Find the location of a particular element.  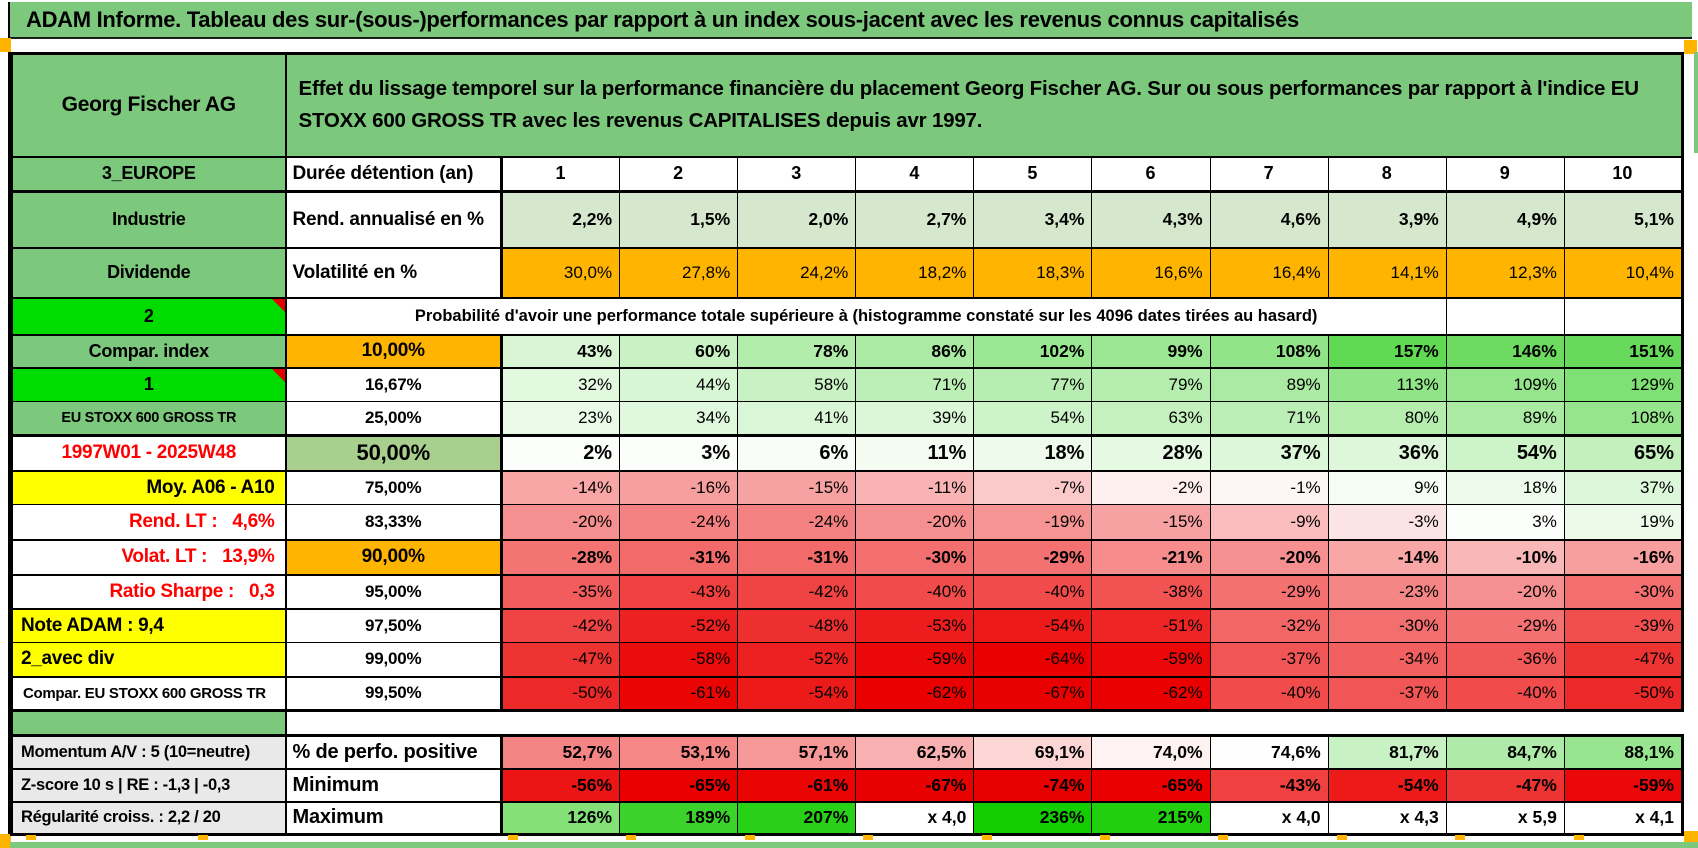

cell-max-c4: x 4,0 is located at coordinates (915, 818).